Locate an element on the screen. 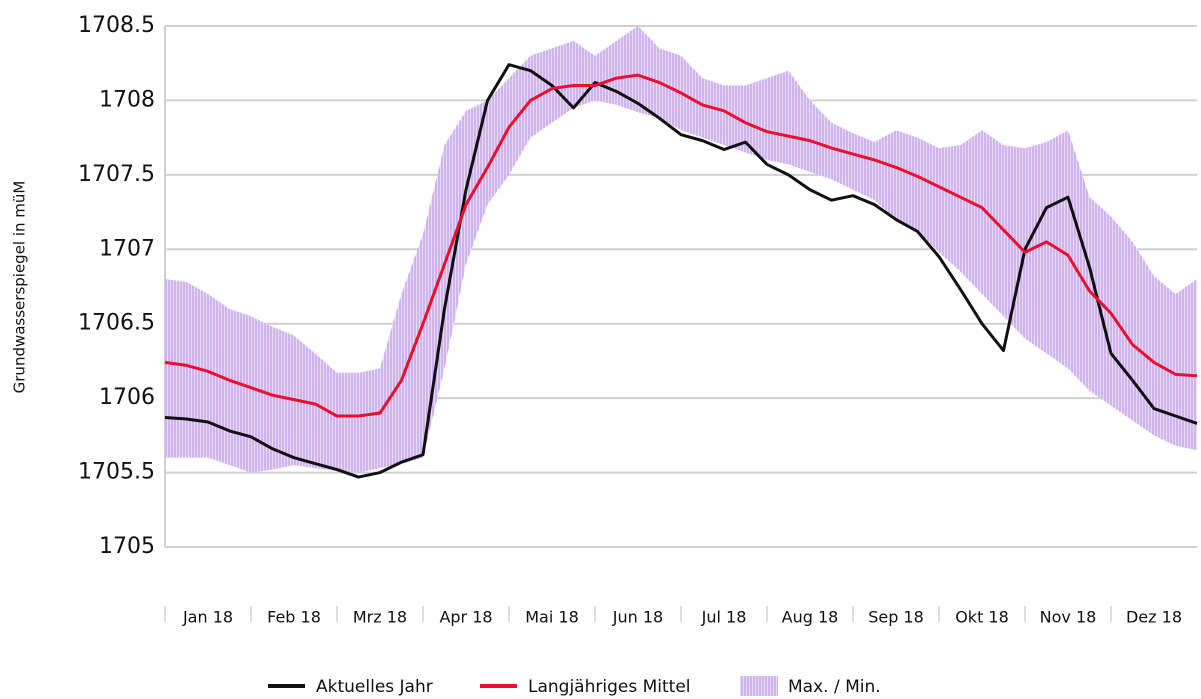 The width and height of the screenshot is (1201, 699). legend-label: Langjähriges Mittel is located at coordinates (609, 687).